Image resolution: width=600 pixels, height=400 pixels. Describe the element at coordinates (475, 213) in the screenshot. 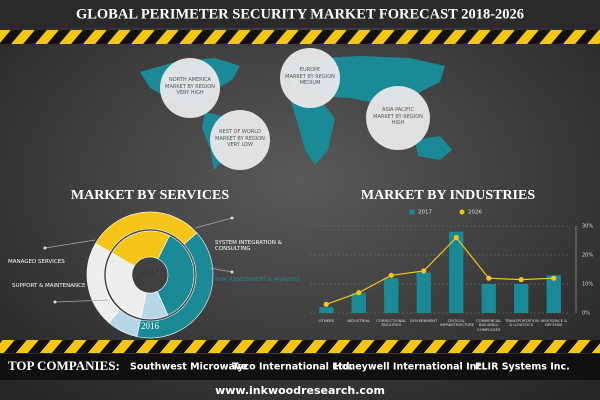

I see `legend-label: 2026` at that location.